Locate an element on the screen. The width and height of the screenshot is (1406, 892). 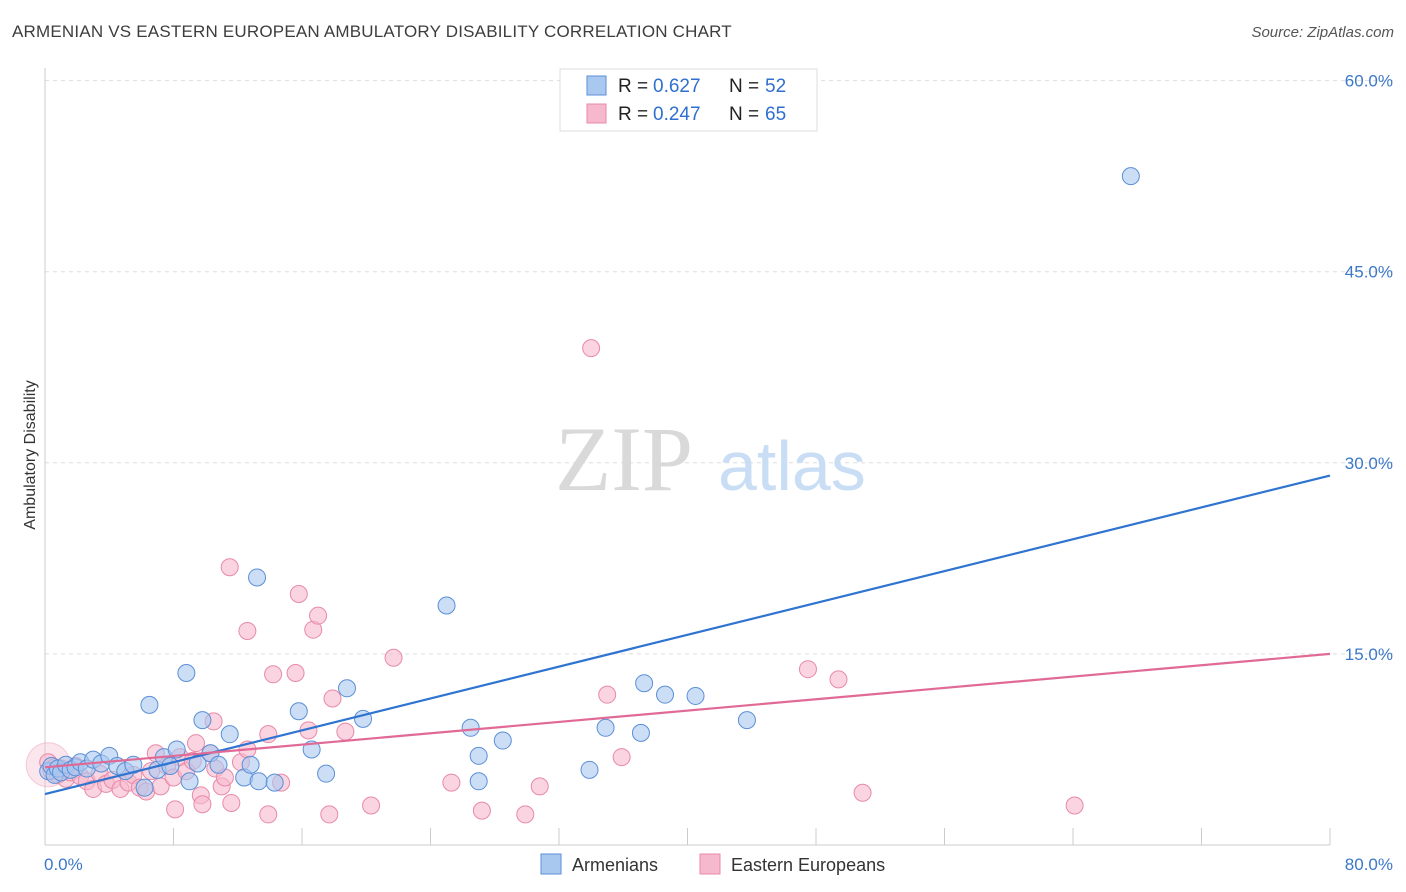
y-tick-label: 15.0% is located at coordinates (1369, 654).